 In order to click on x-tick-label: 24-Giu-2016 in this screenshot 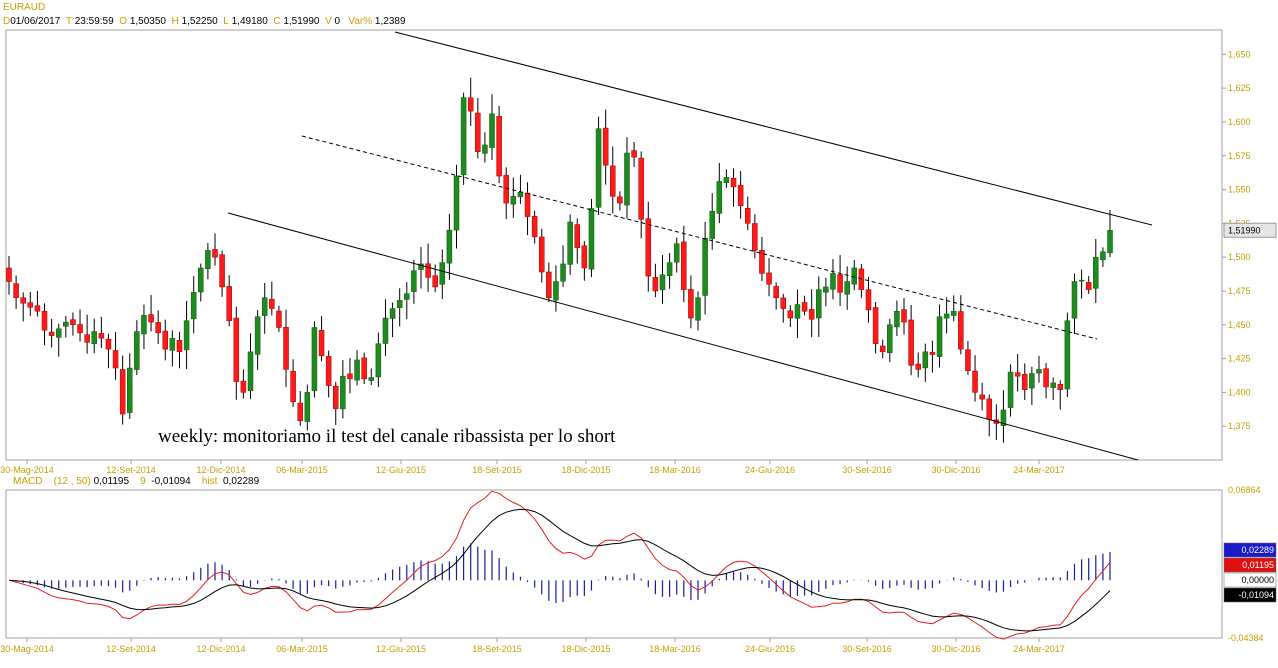, I will do `click(770, 470)`.